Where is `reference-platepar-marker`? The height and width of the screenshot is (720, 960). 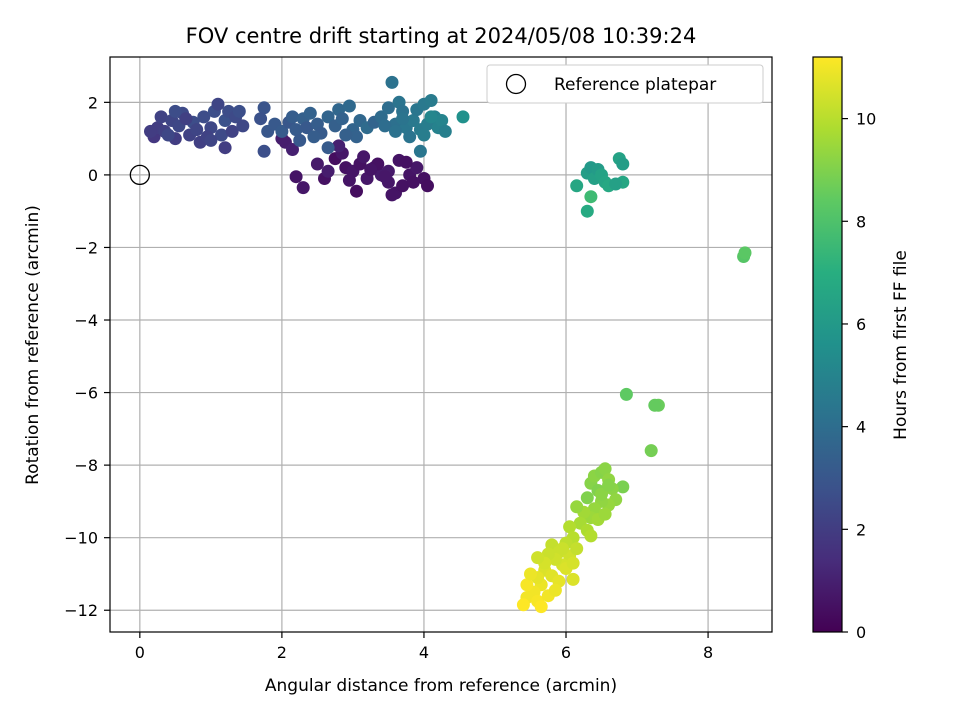
reference-platepar-marker is located at coordinates (139, 175).